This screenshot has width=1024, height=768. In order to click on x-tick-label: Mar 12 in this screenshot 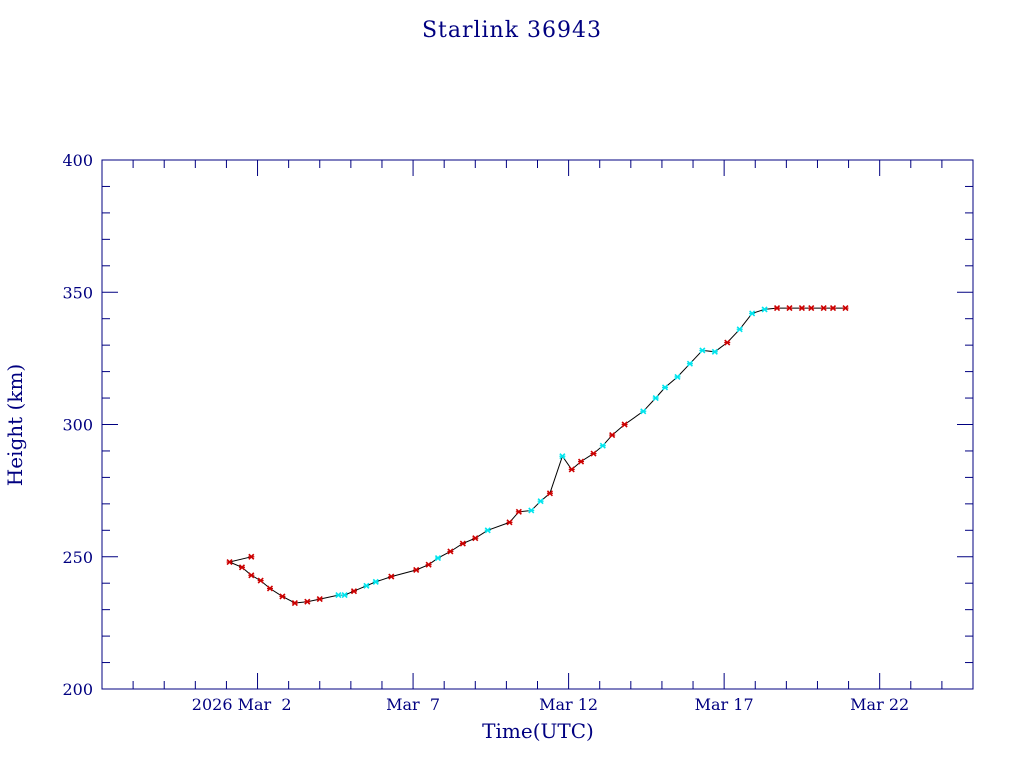, I will do `click(568, 704)`.